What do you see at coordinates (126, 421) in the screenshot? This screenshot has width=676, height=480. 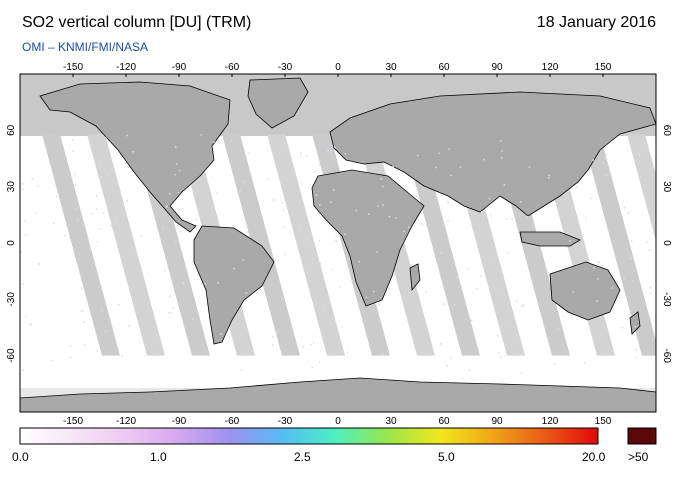 I see `lon-tick-bottom: -120` at bounding box center [126, 421].